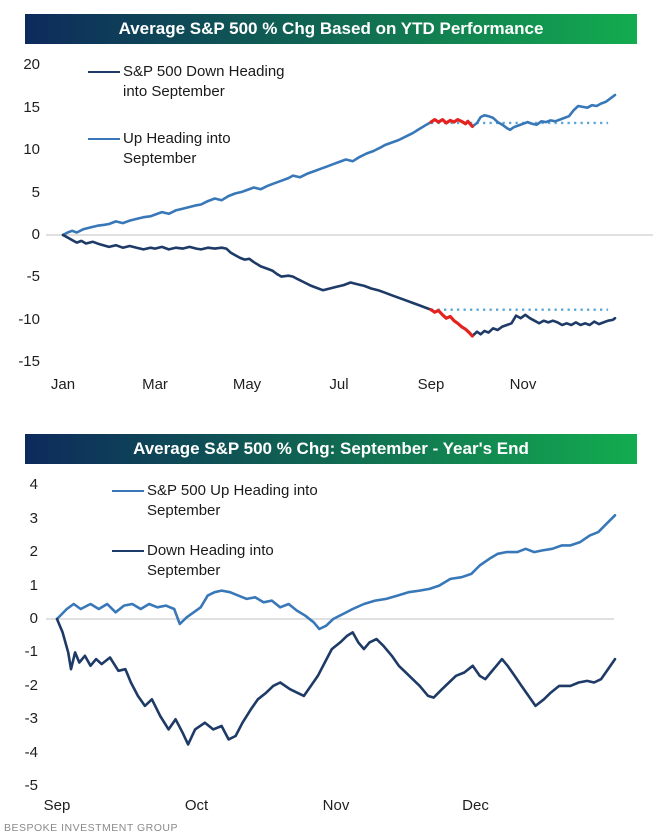  I want to click on legend-item: Down Heading into September, so click(229, 561).